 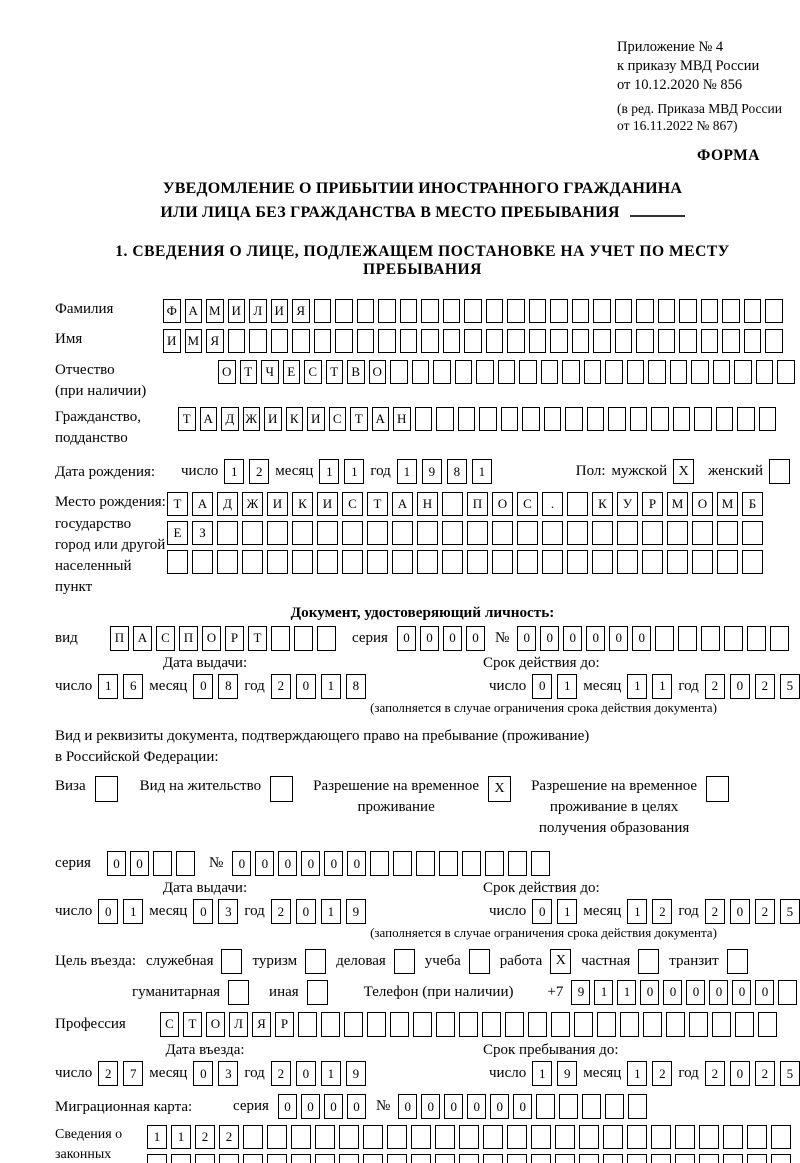 I want to click on form-cell: 9, so click(x=431, y=472).